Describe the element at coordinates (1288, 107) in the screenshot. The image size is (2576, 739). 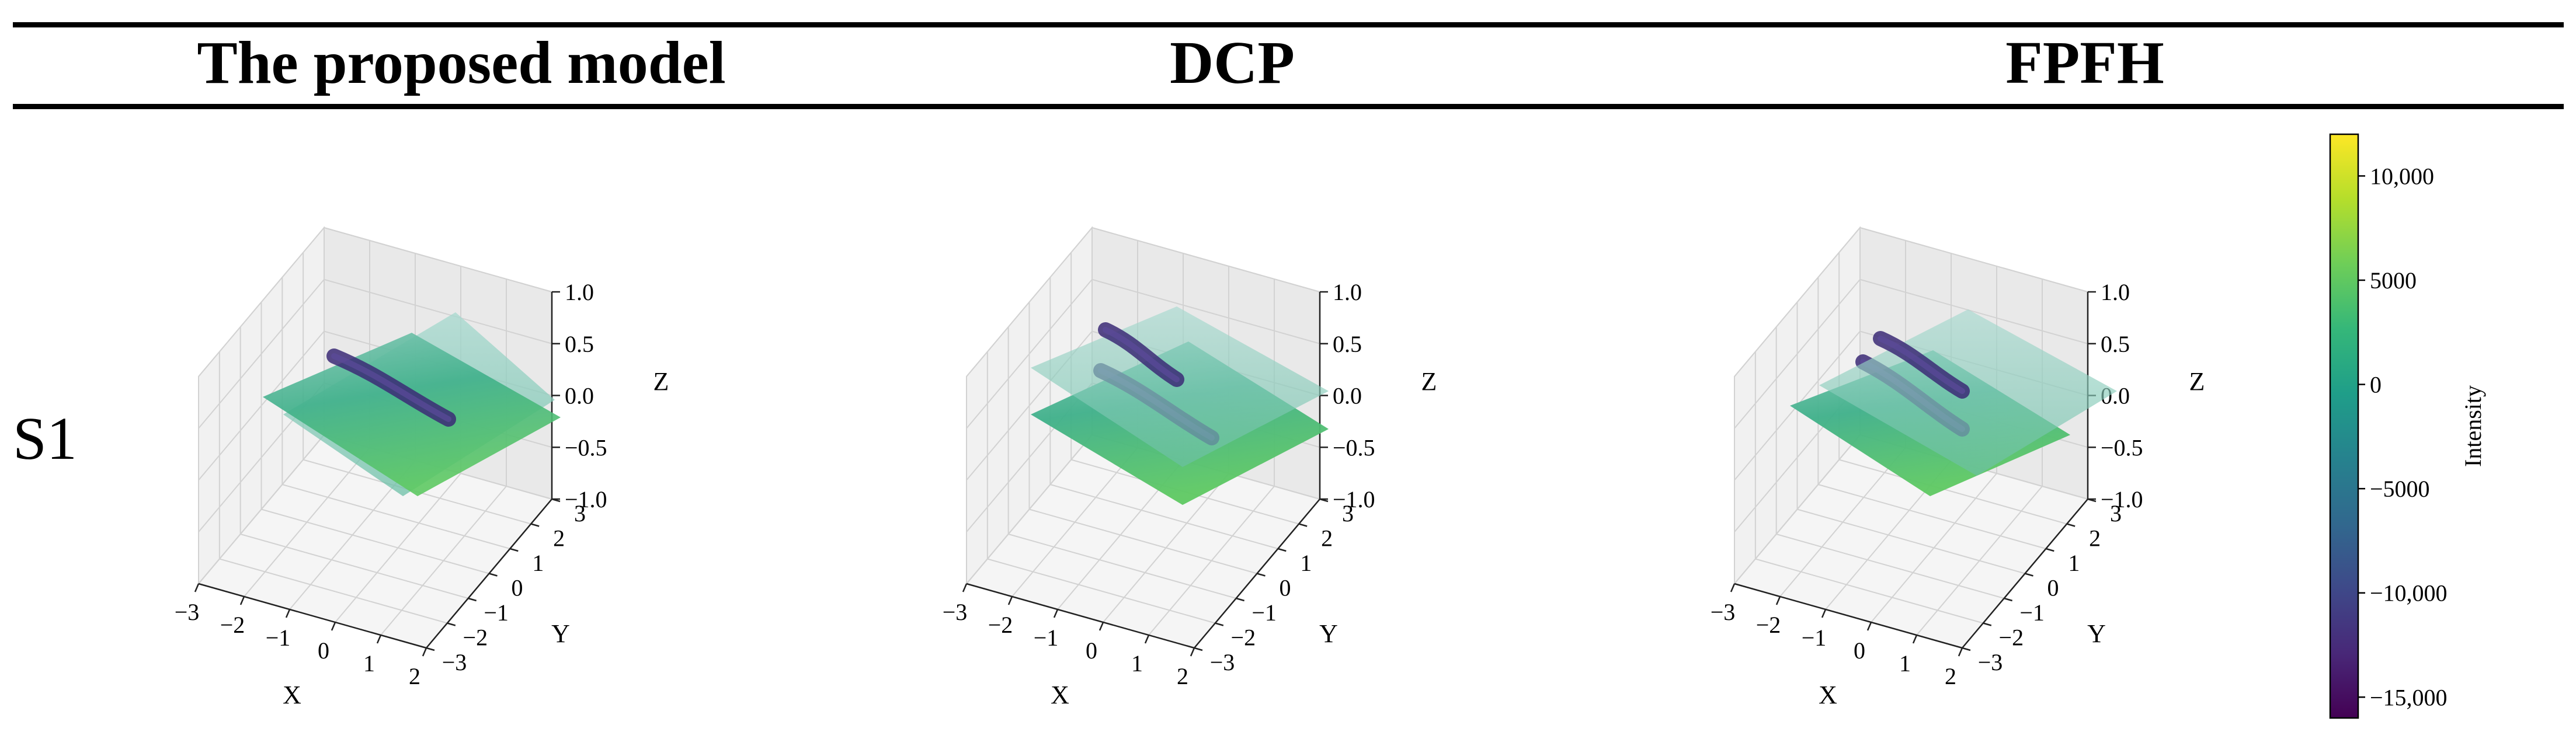
I see `header-rule` at that location.